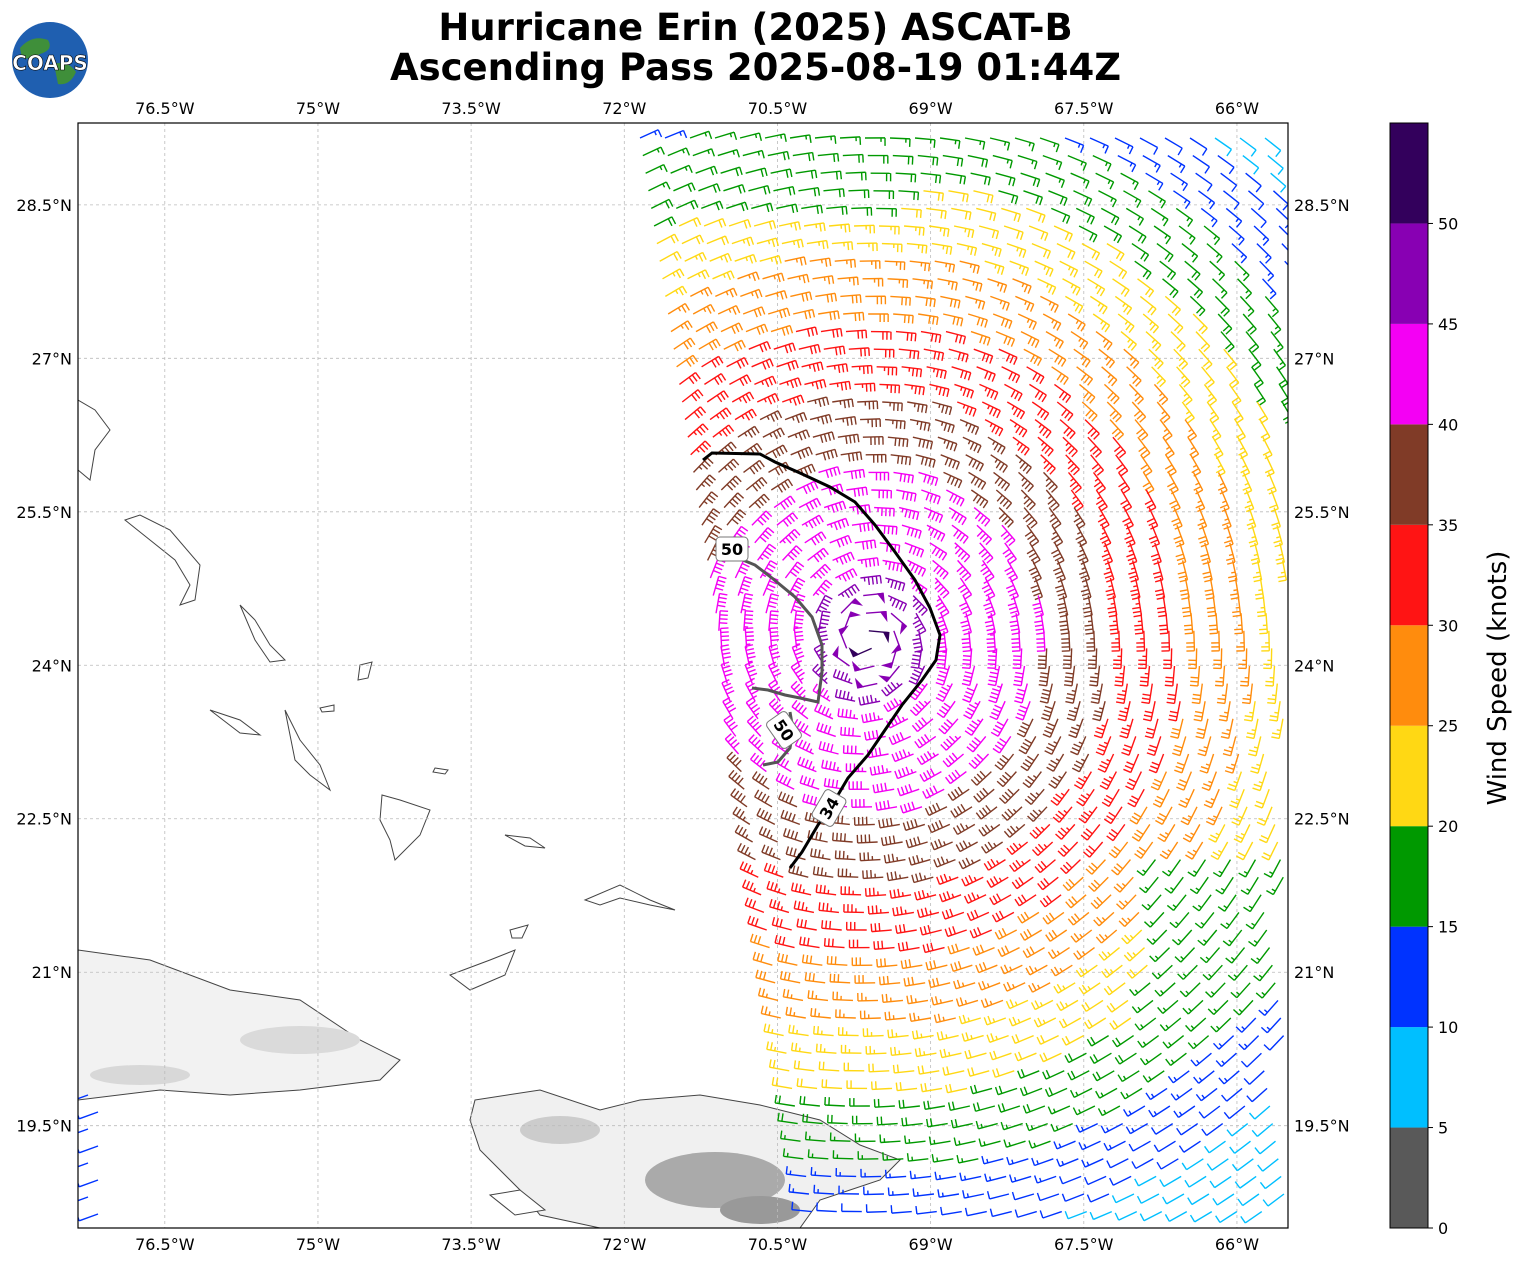 This screenshot has height=1264, width=1527. I want to click on lat-ticks-right: 28.5°N 27°N 25.5°N 24°N 22.5°N 21°N 19.5°N, so click(1322, 666).